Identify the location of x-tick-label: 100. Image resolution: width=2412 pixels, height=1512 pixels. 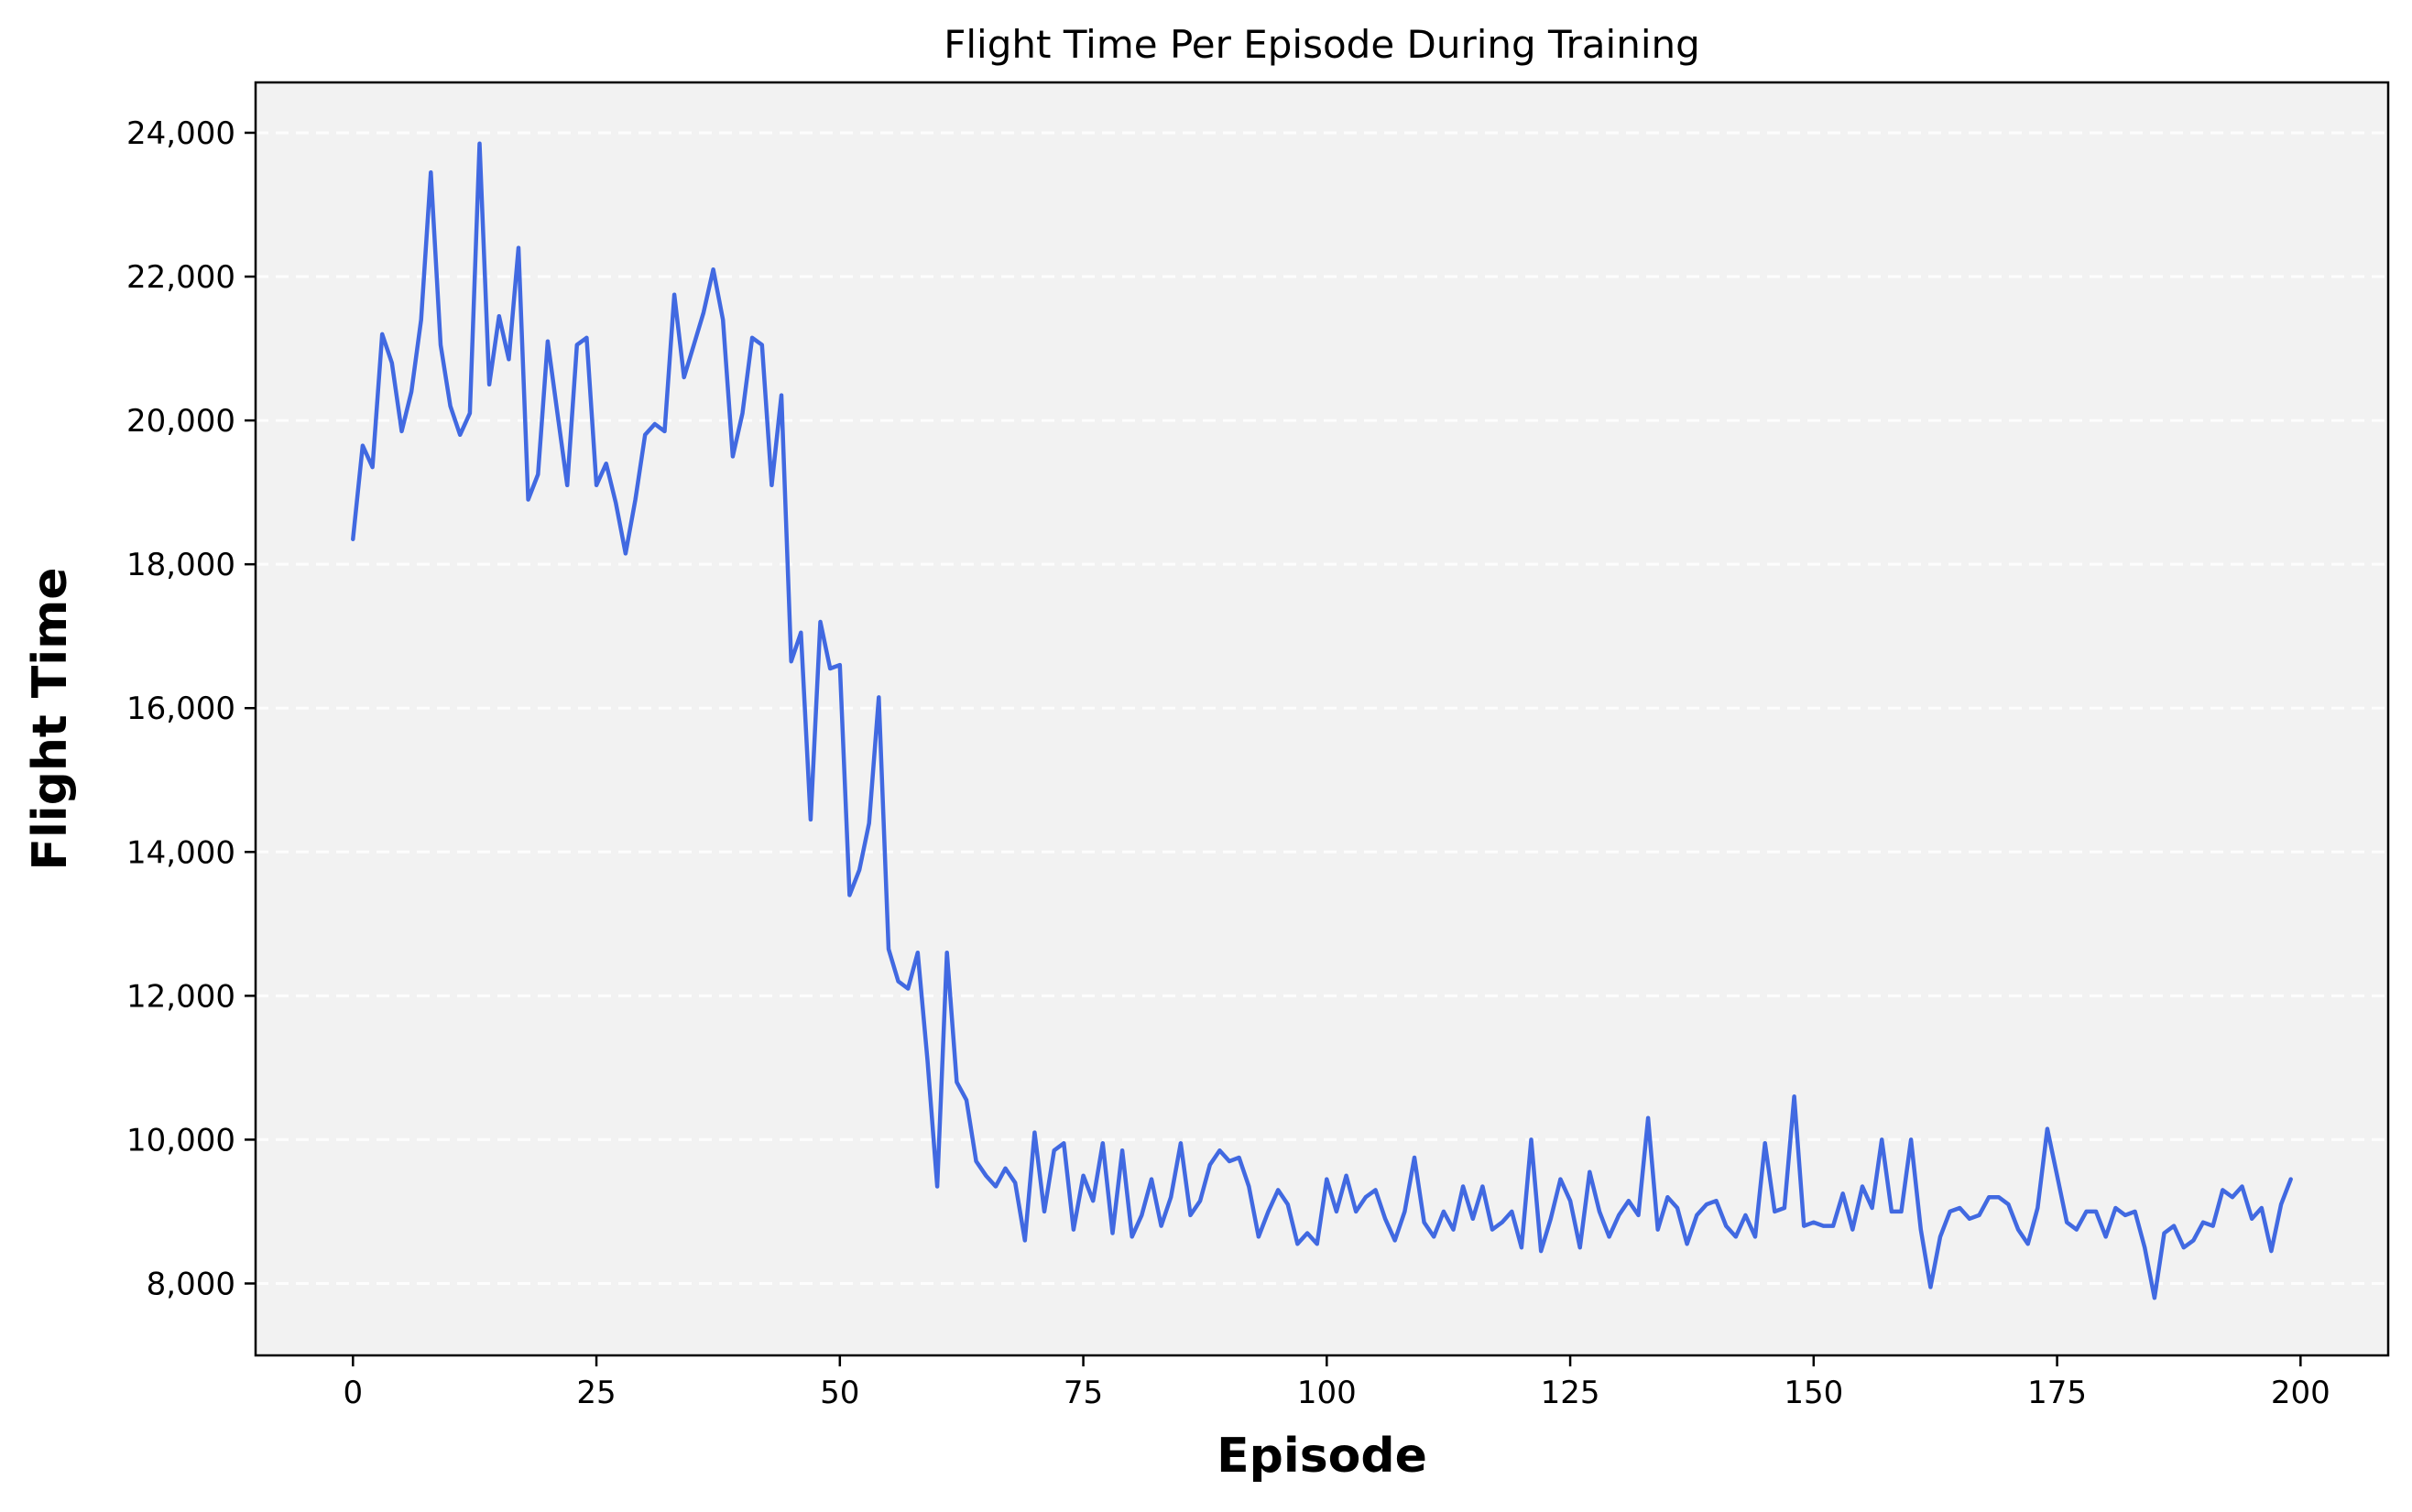
(1327, 1393).